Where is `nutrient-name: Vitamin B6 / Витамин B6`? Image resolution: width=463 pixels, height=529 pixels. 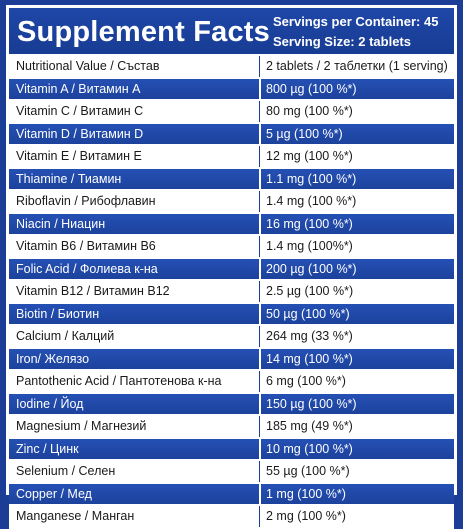 nutrient-name: Vitamin B6 / Витамин B6 is located at coordinates (86, 246).